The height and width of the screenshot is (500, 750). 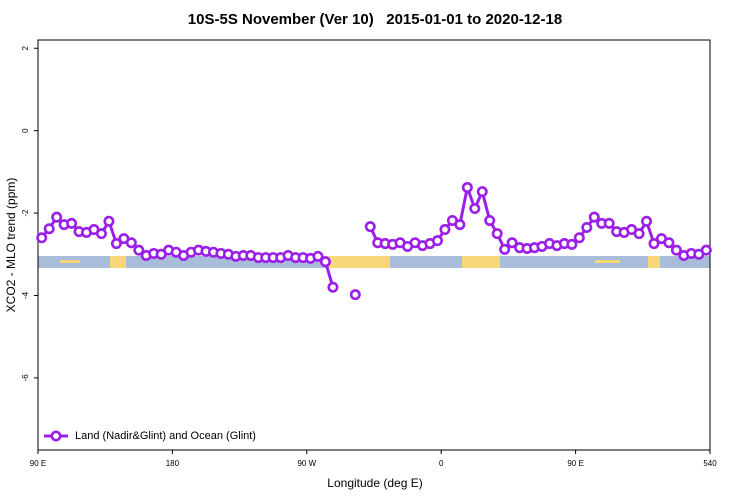 I want to click on x-tick-label: 540, so click(x=710, y=463).